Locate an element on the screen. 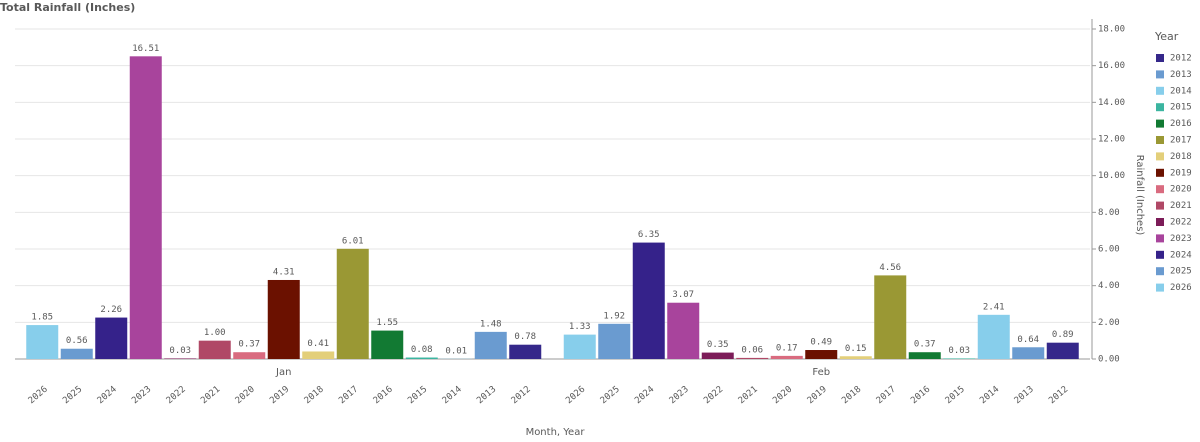  legend-label: 2023 is located at coordinates (1181, 239).